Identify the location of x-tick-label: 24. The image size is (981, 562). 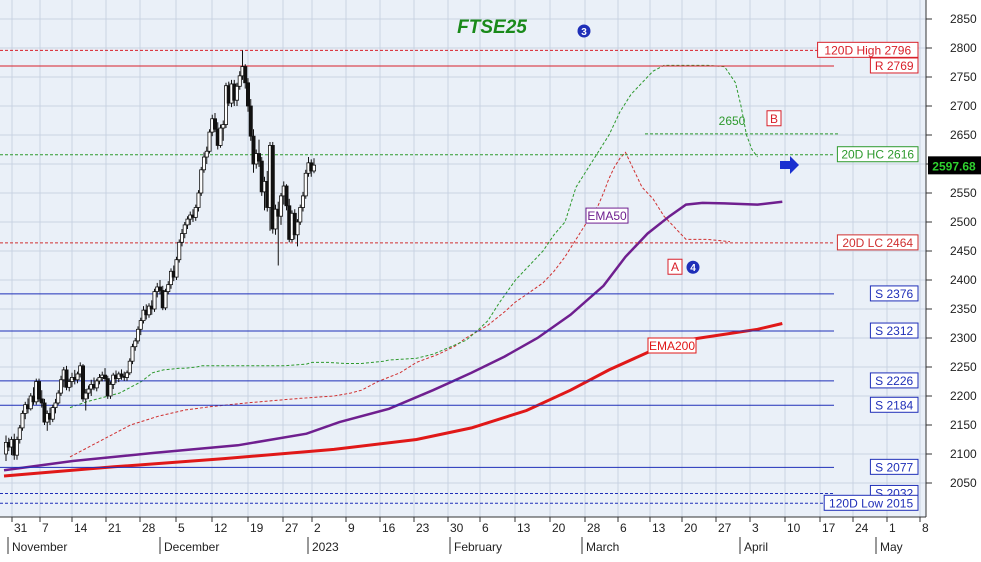
(862, 528).